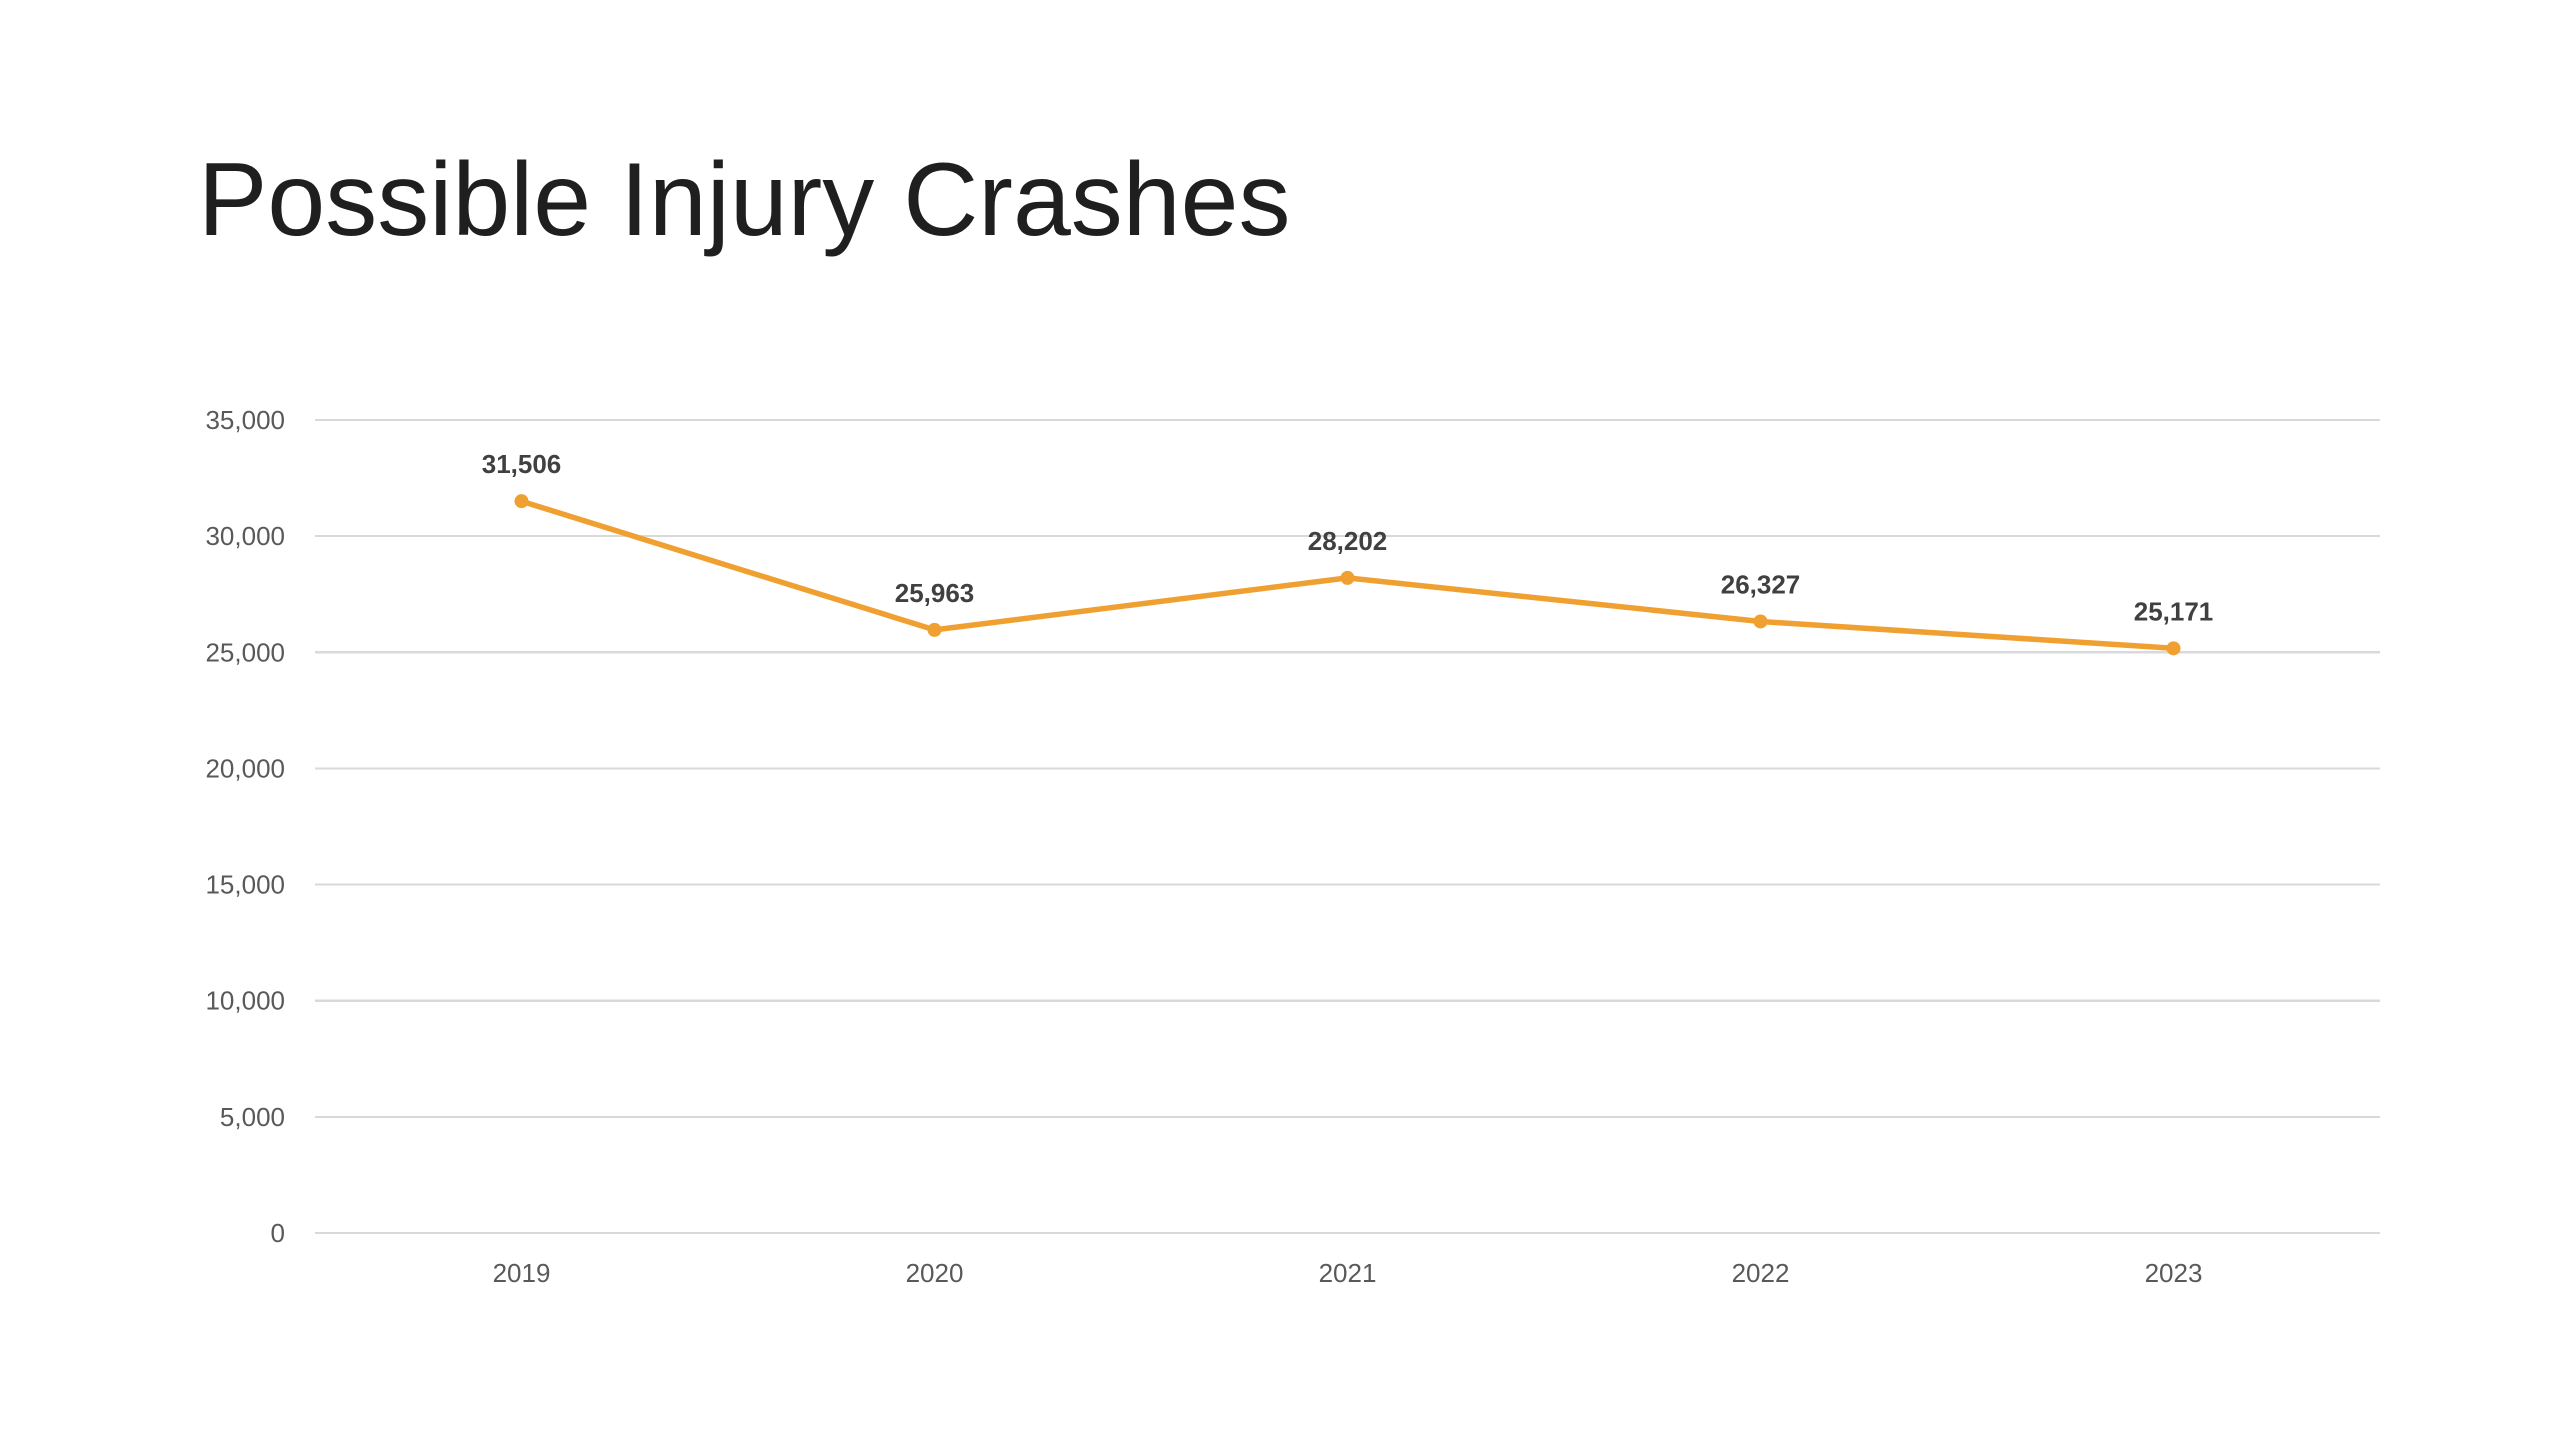  Describe the element at coordinates (1761, 1273) in the screenshot. I see `x-tick-label: 2022` at that location.